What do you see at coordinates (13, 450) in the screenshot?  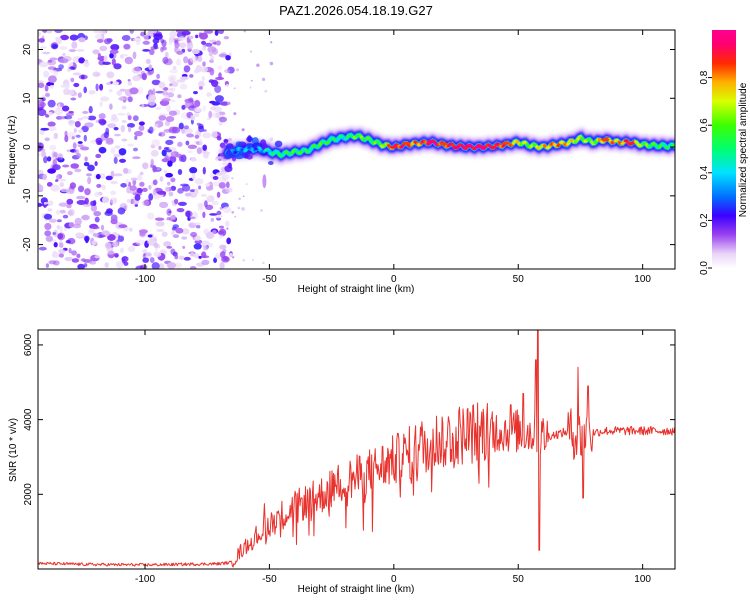 I see `snr-y-label: SNR (10 * v/v)` at bounding box center [13, 450].